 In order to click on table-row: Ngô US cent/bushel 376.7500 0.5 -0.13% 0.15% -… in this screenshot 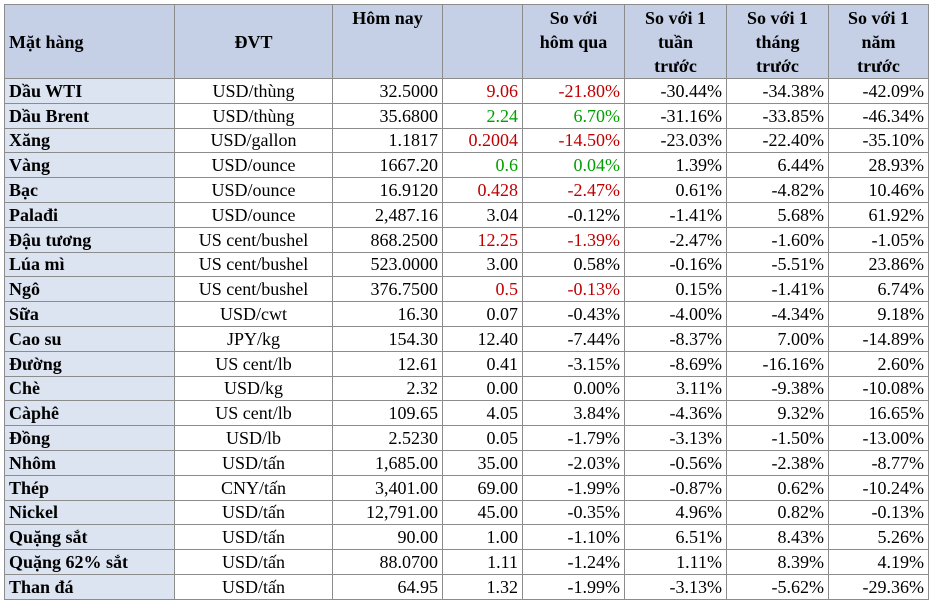, I will do `click(466, 289)`.